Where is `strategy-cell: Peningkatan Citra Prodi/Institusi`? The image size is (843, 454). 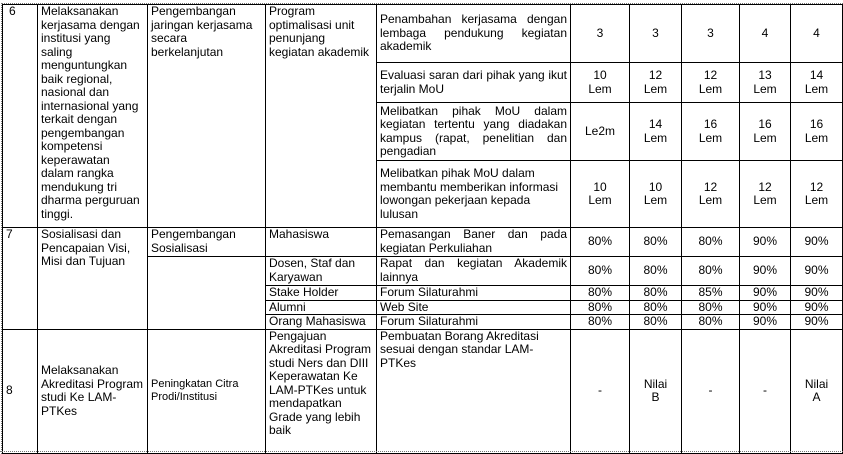
strategy-cell: Peningkatan Citra Prodi/Institusi is located at coordinates (206, 391).